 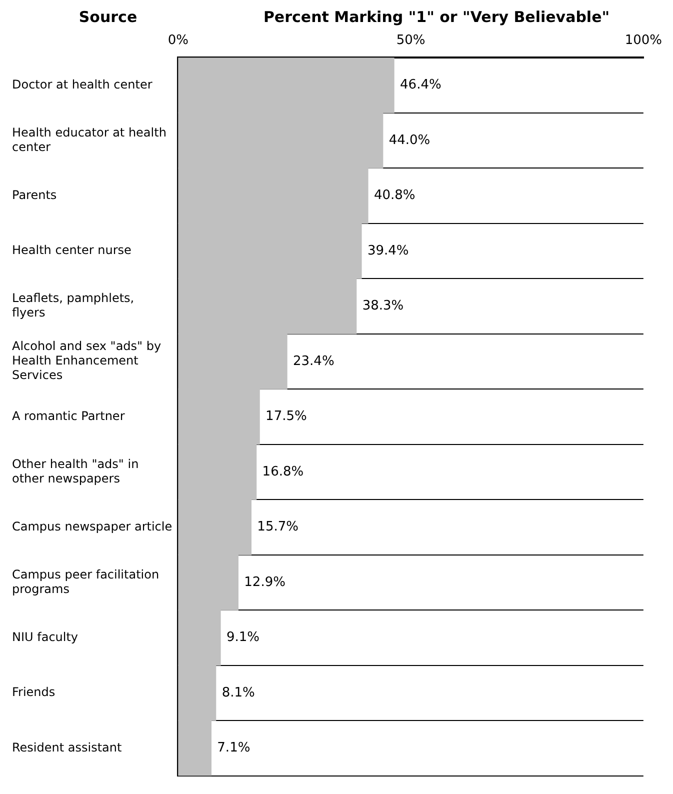 I want to click on data-label: 7.1%, so click(x=233, y=748).